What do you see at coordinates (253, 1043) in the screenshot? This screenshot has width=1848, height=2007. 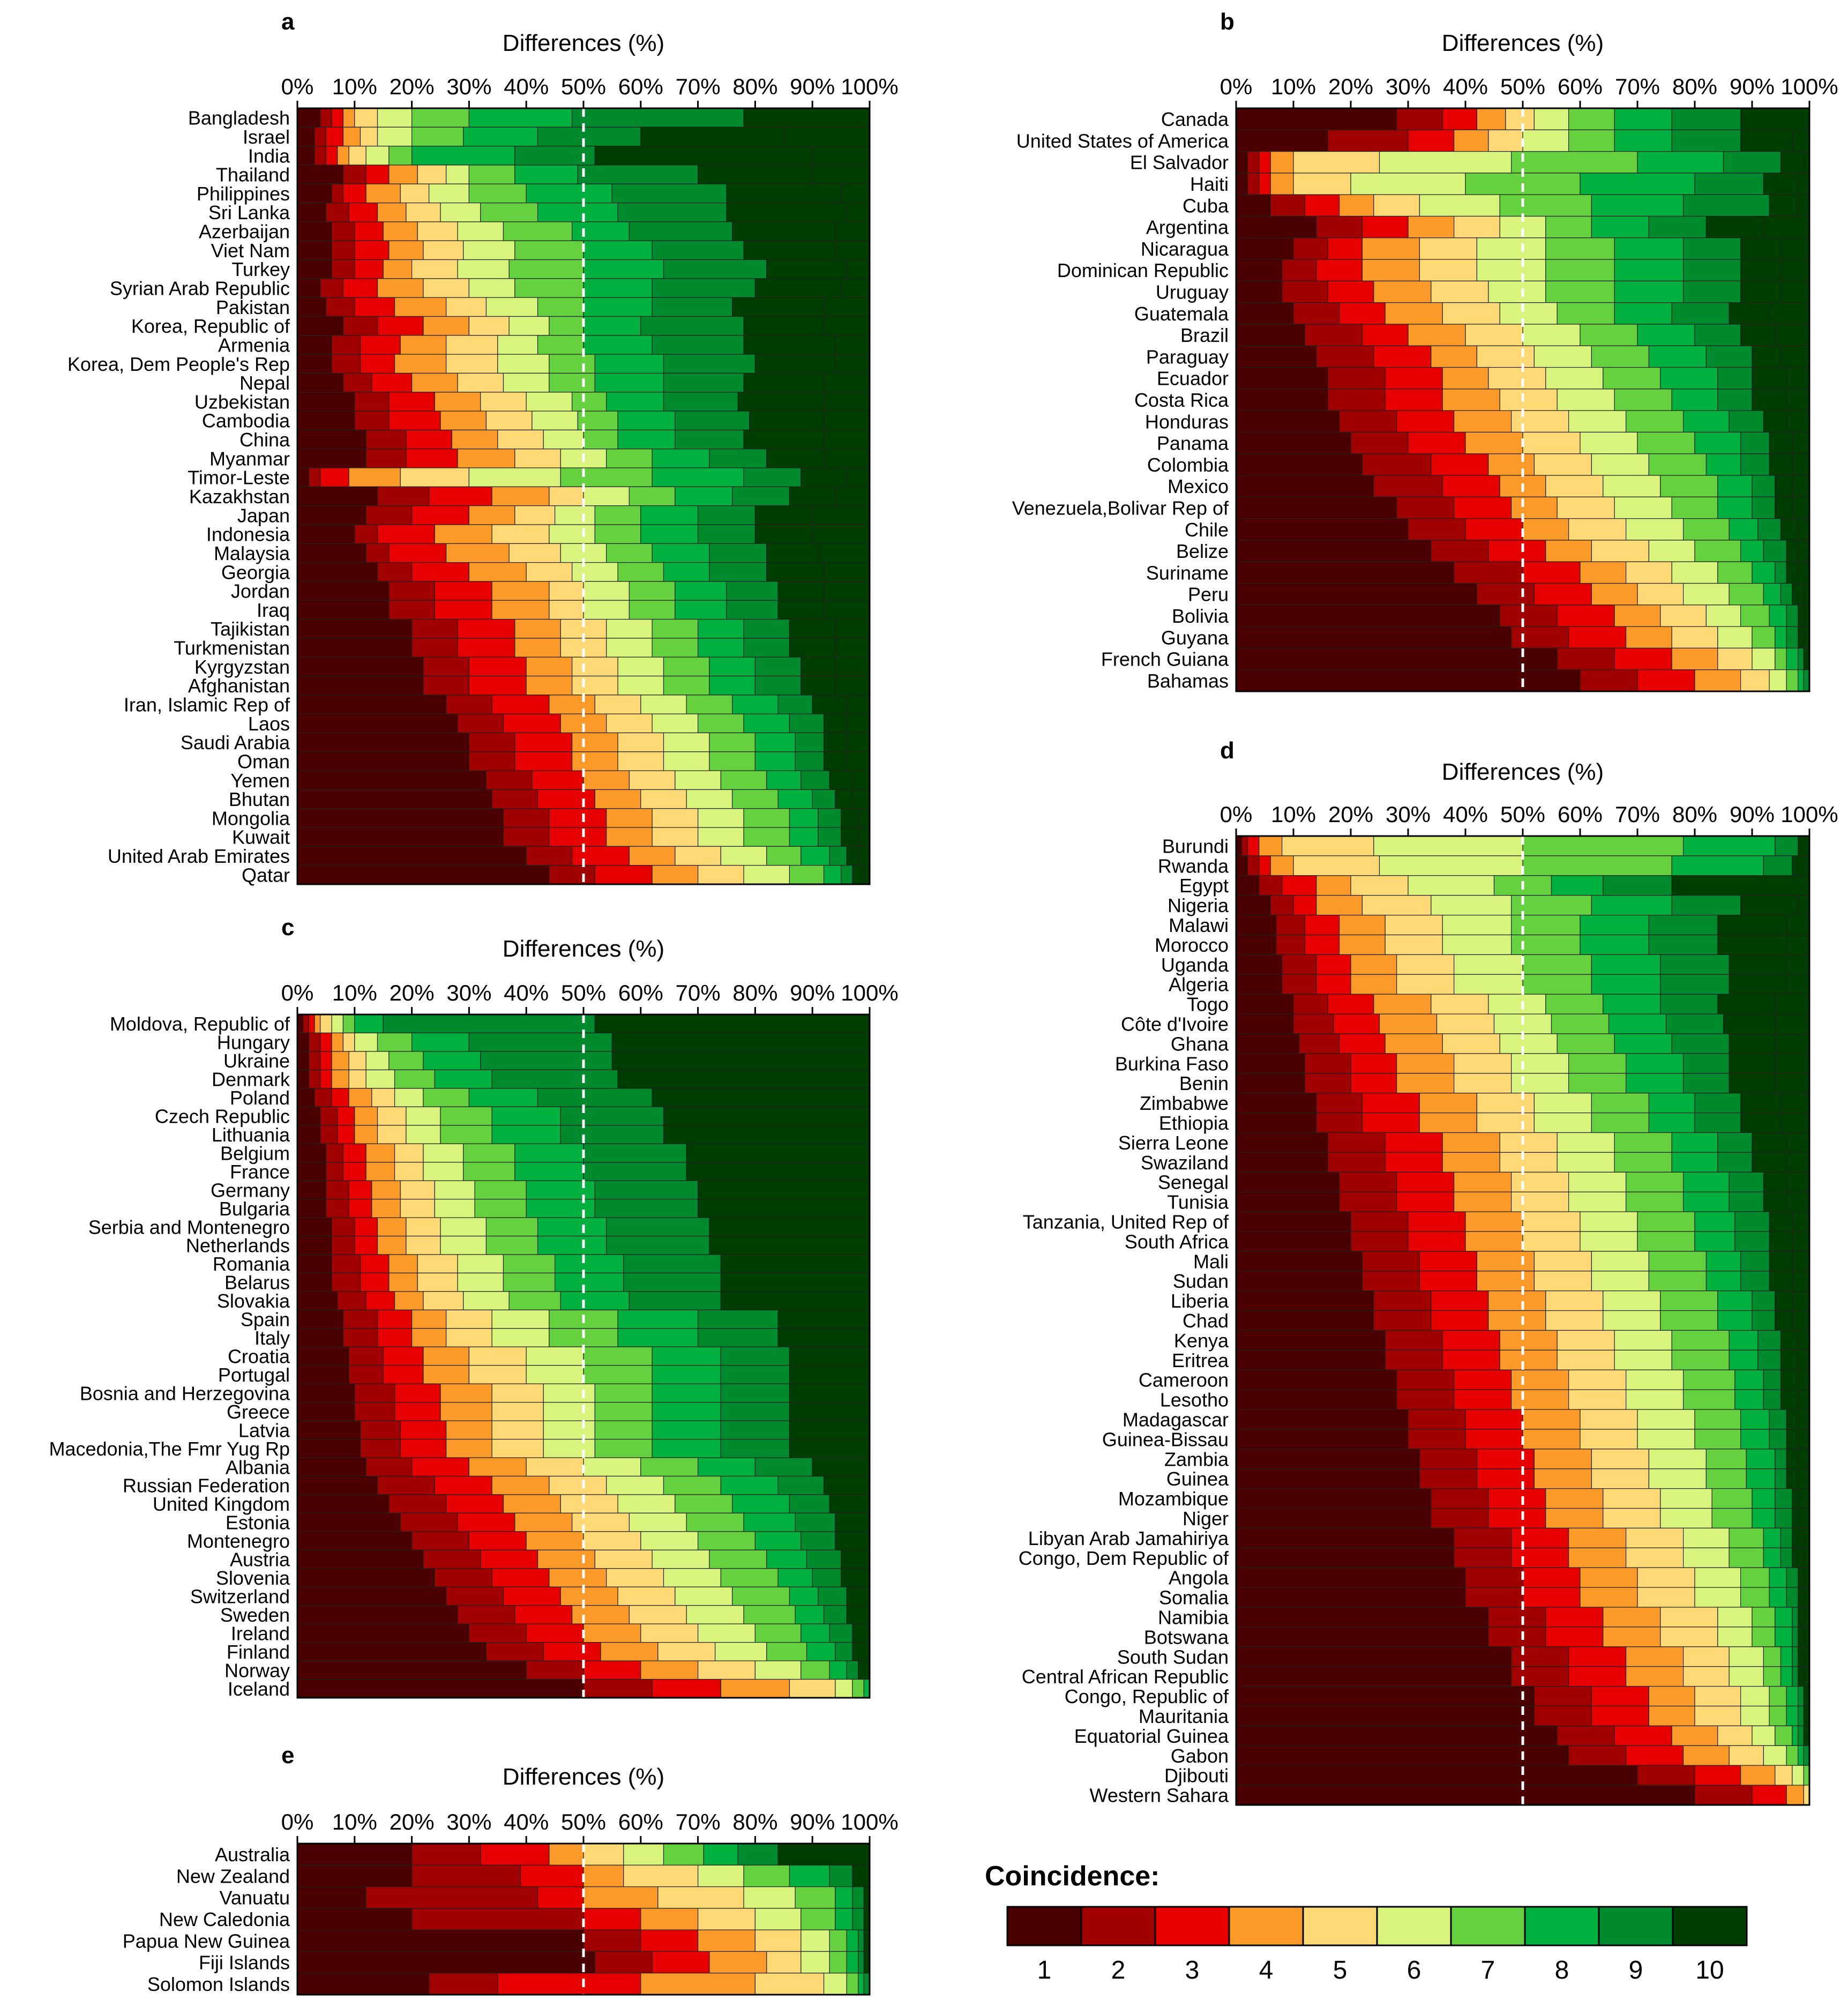 I see `category-label: Hungary` at bounding box center [253, 1043].